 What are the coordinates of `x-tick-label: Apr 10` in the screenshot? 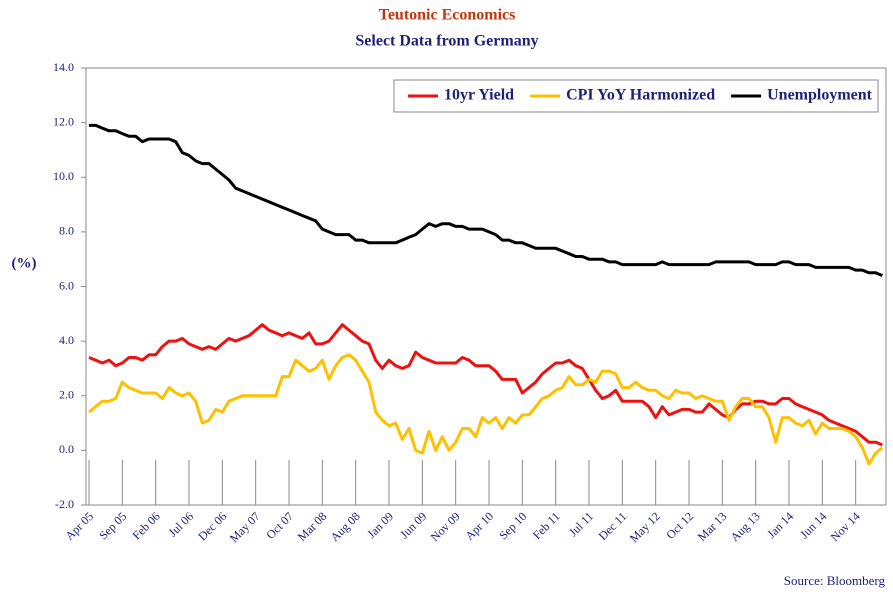 It's located at (479, 526).